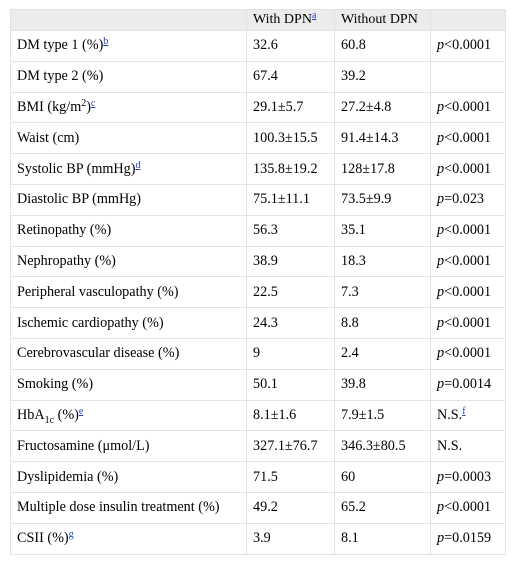 The image size is (516, 563). What do you see at coordinates (382, 261) in the screenshot?
I see `cell-without-dpn: 18.3` at bounding box center [382, 261].